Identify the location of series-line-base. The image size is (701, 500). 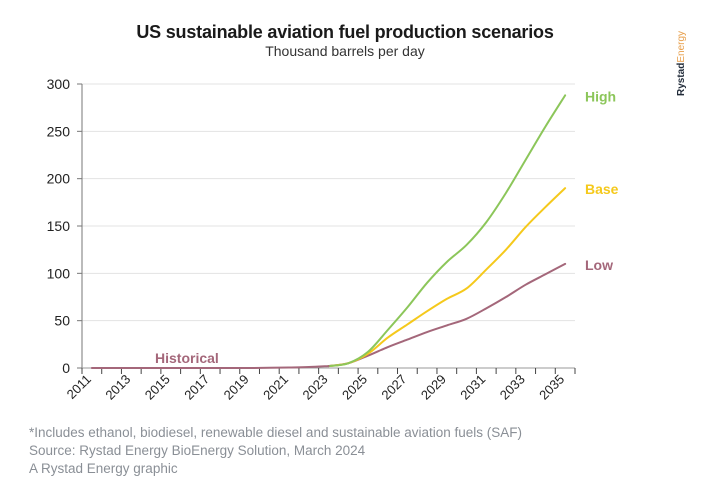
(447, 277).